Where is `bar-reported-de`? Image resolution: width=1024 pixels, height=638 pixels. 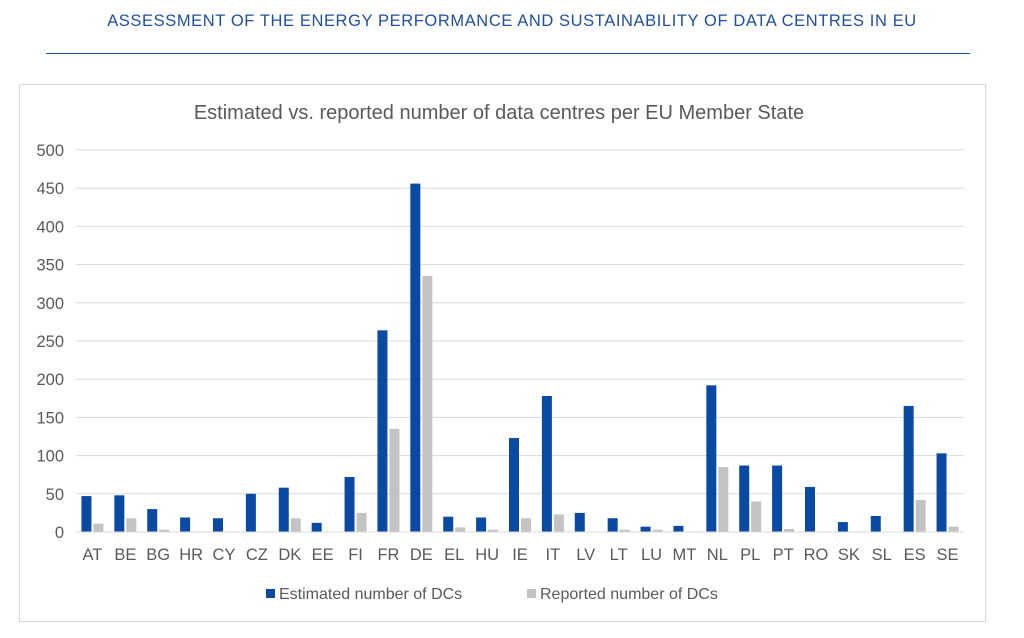 bar-reported-de is located at coordinates (427, 404).